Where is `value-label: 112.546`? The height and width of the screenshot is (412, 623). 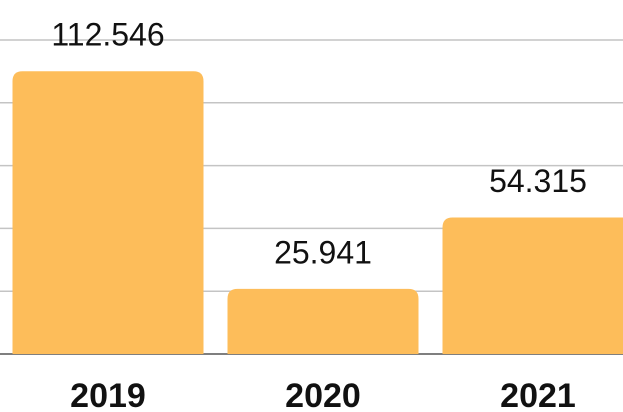 value-label: 112.546 is located at coordinates (107, 35).